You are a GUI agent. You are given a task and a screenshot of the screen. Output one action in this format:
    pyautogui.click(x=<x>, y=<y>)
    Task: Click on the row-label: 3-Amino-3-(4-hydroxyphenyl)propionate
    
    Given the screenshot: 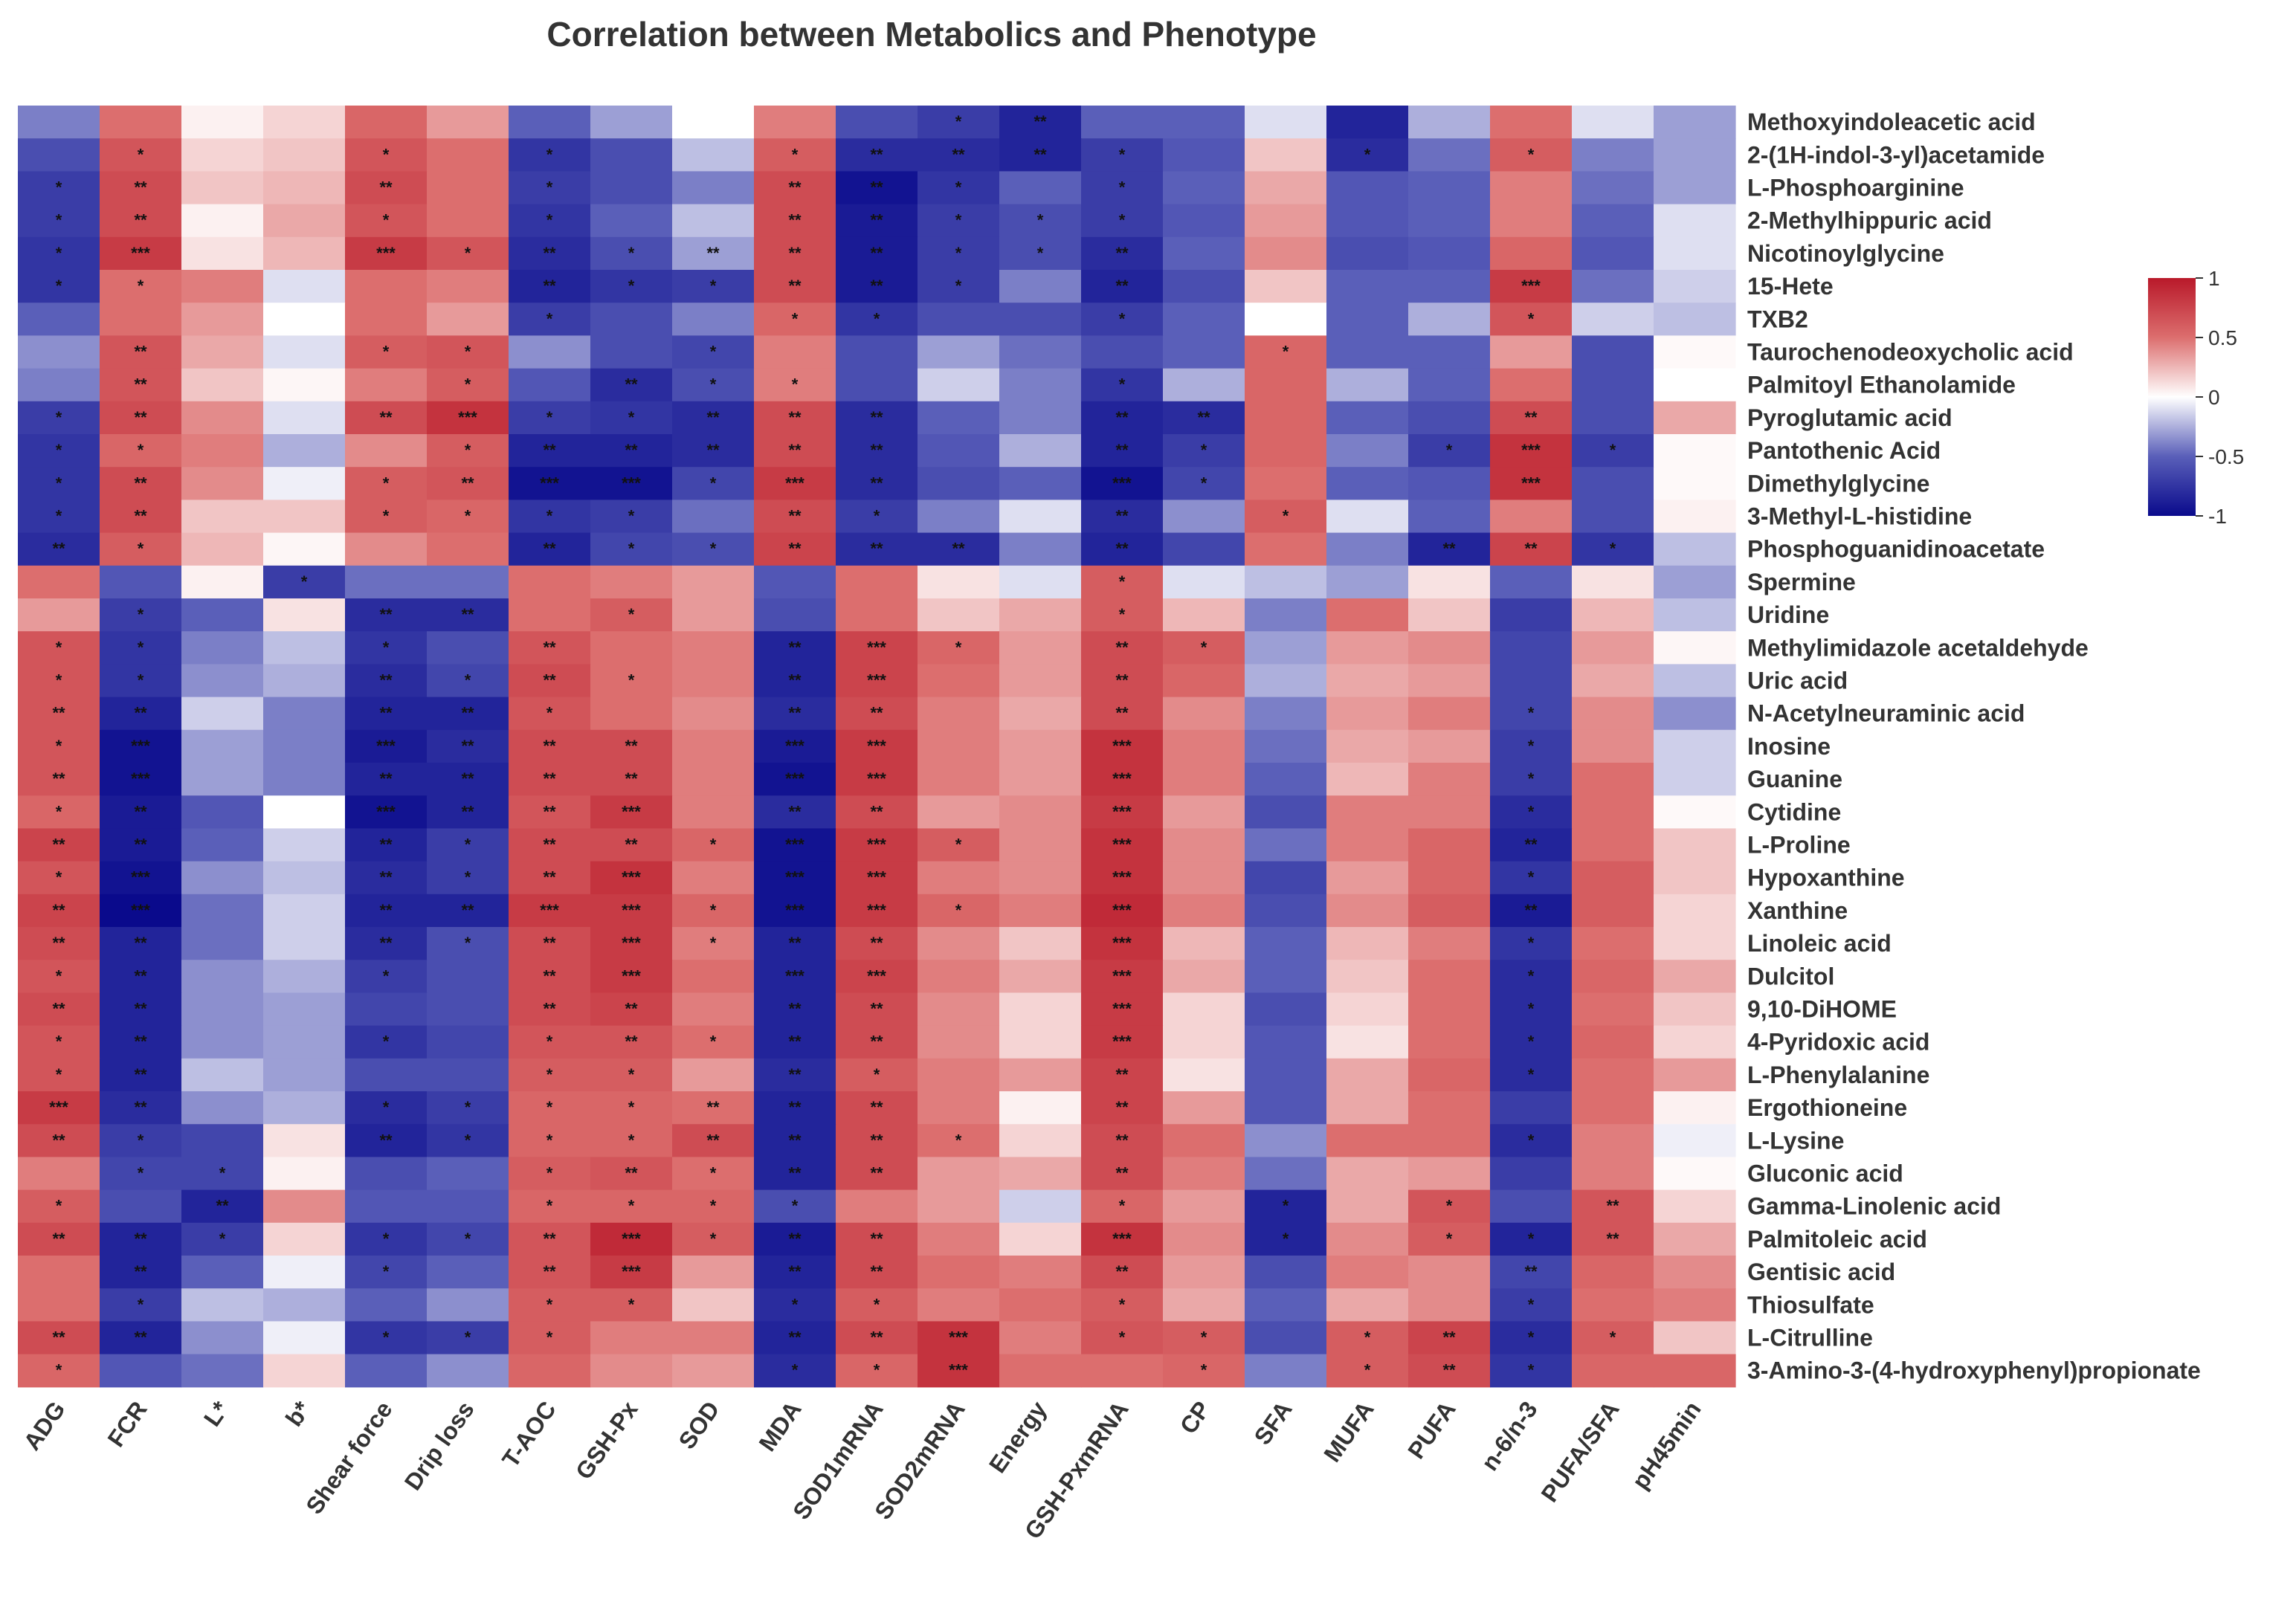 What is the action you would take?
    pyautogui.click(x=1974, y=1370)
    